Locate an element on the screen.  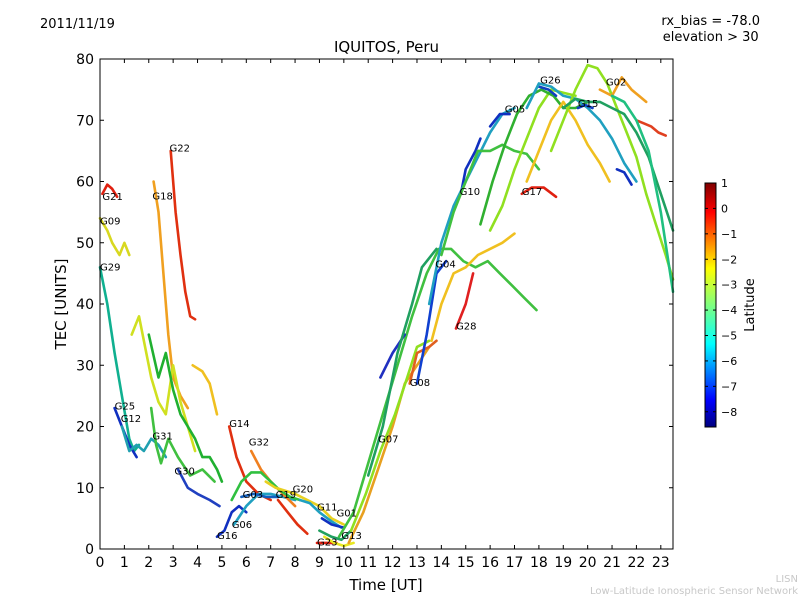
y-tick-label: 70 is located at coordinates (85, 121).